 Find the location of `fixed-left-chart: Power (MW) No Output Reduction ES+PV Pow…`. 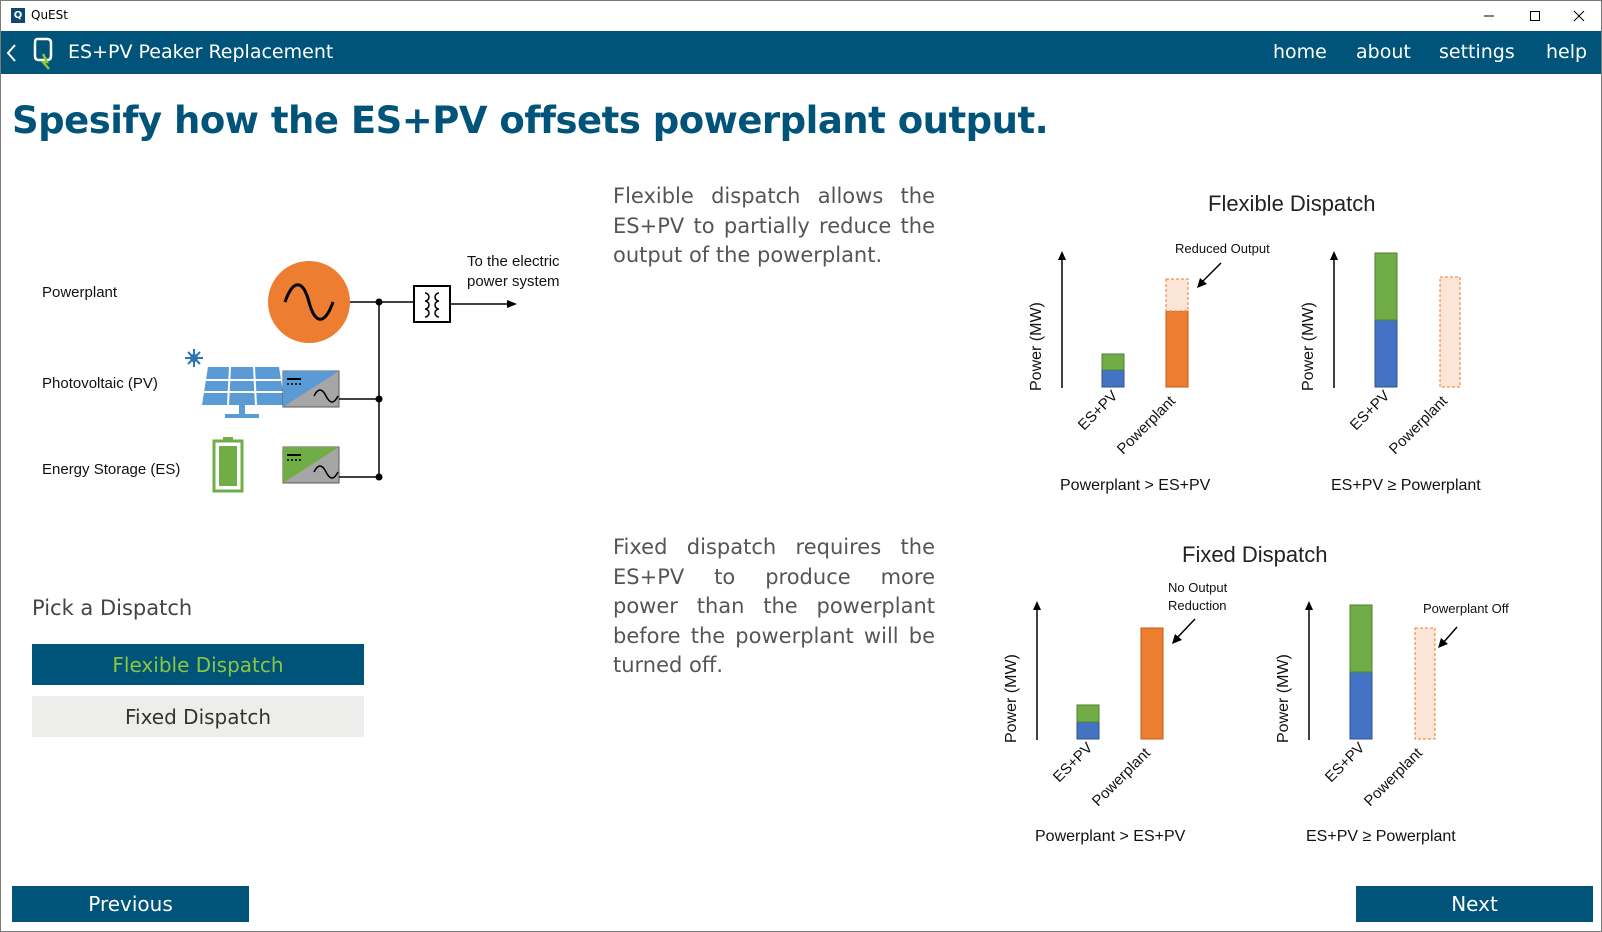

fixed-left-chart: Power (MW) No Output Reduction ES+PV Pow… is located at coordinates (1115, 714).